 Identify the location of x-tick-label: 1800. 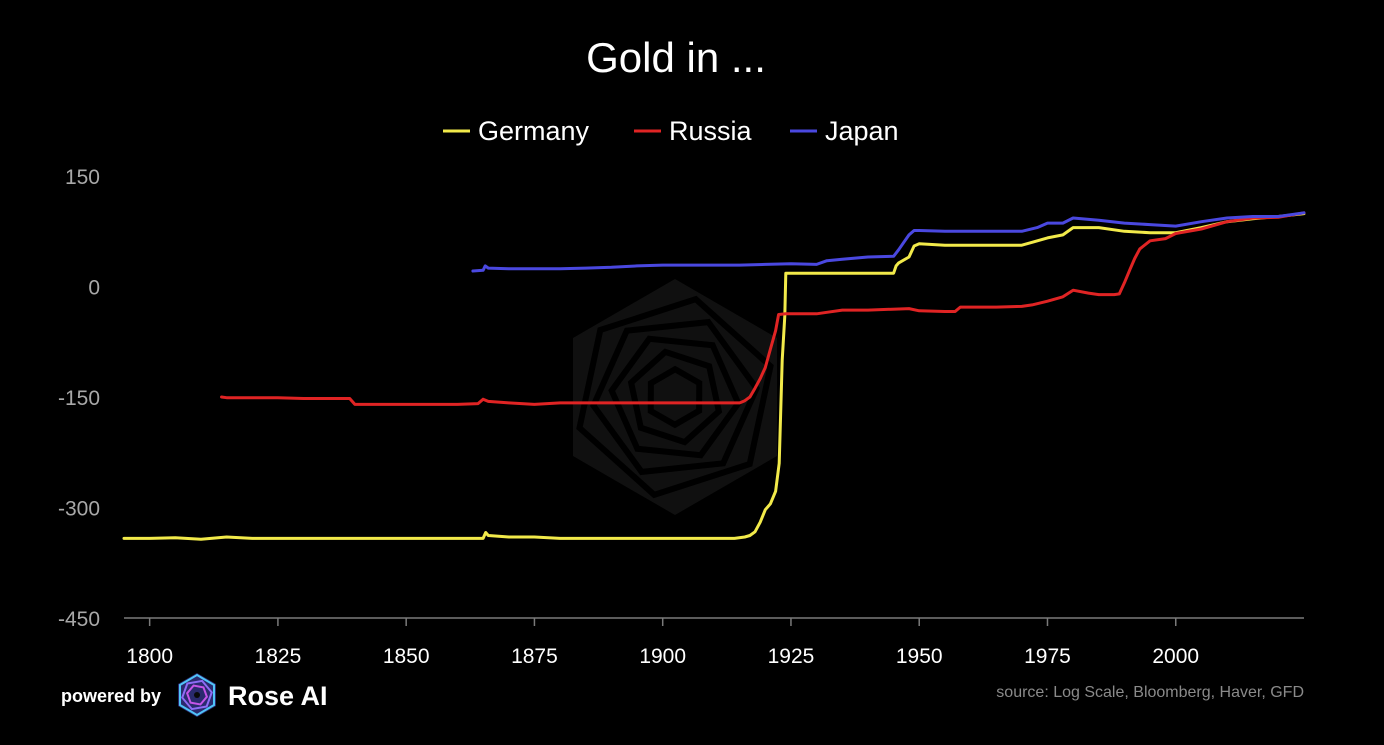
(149, 656).